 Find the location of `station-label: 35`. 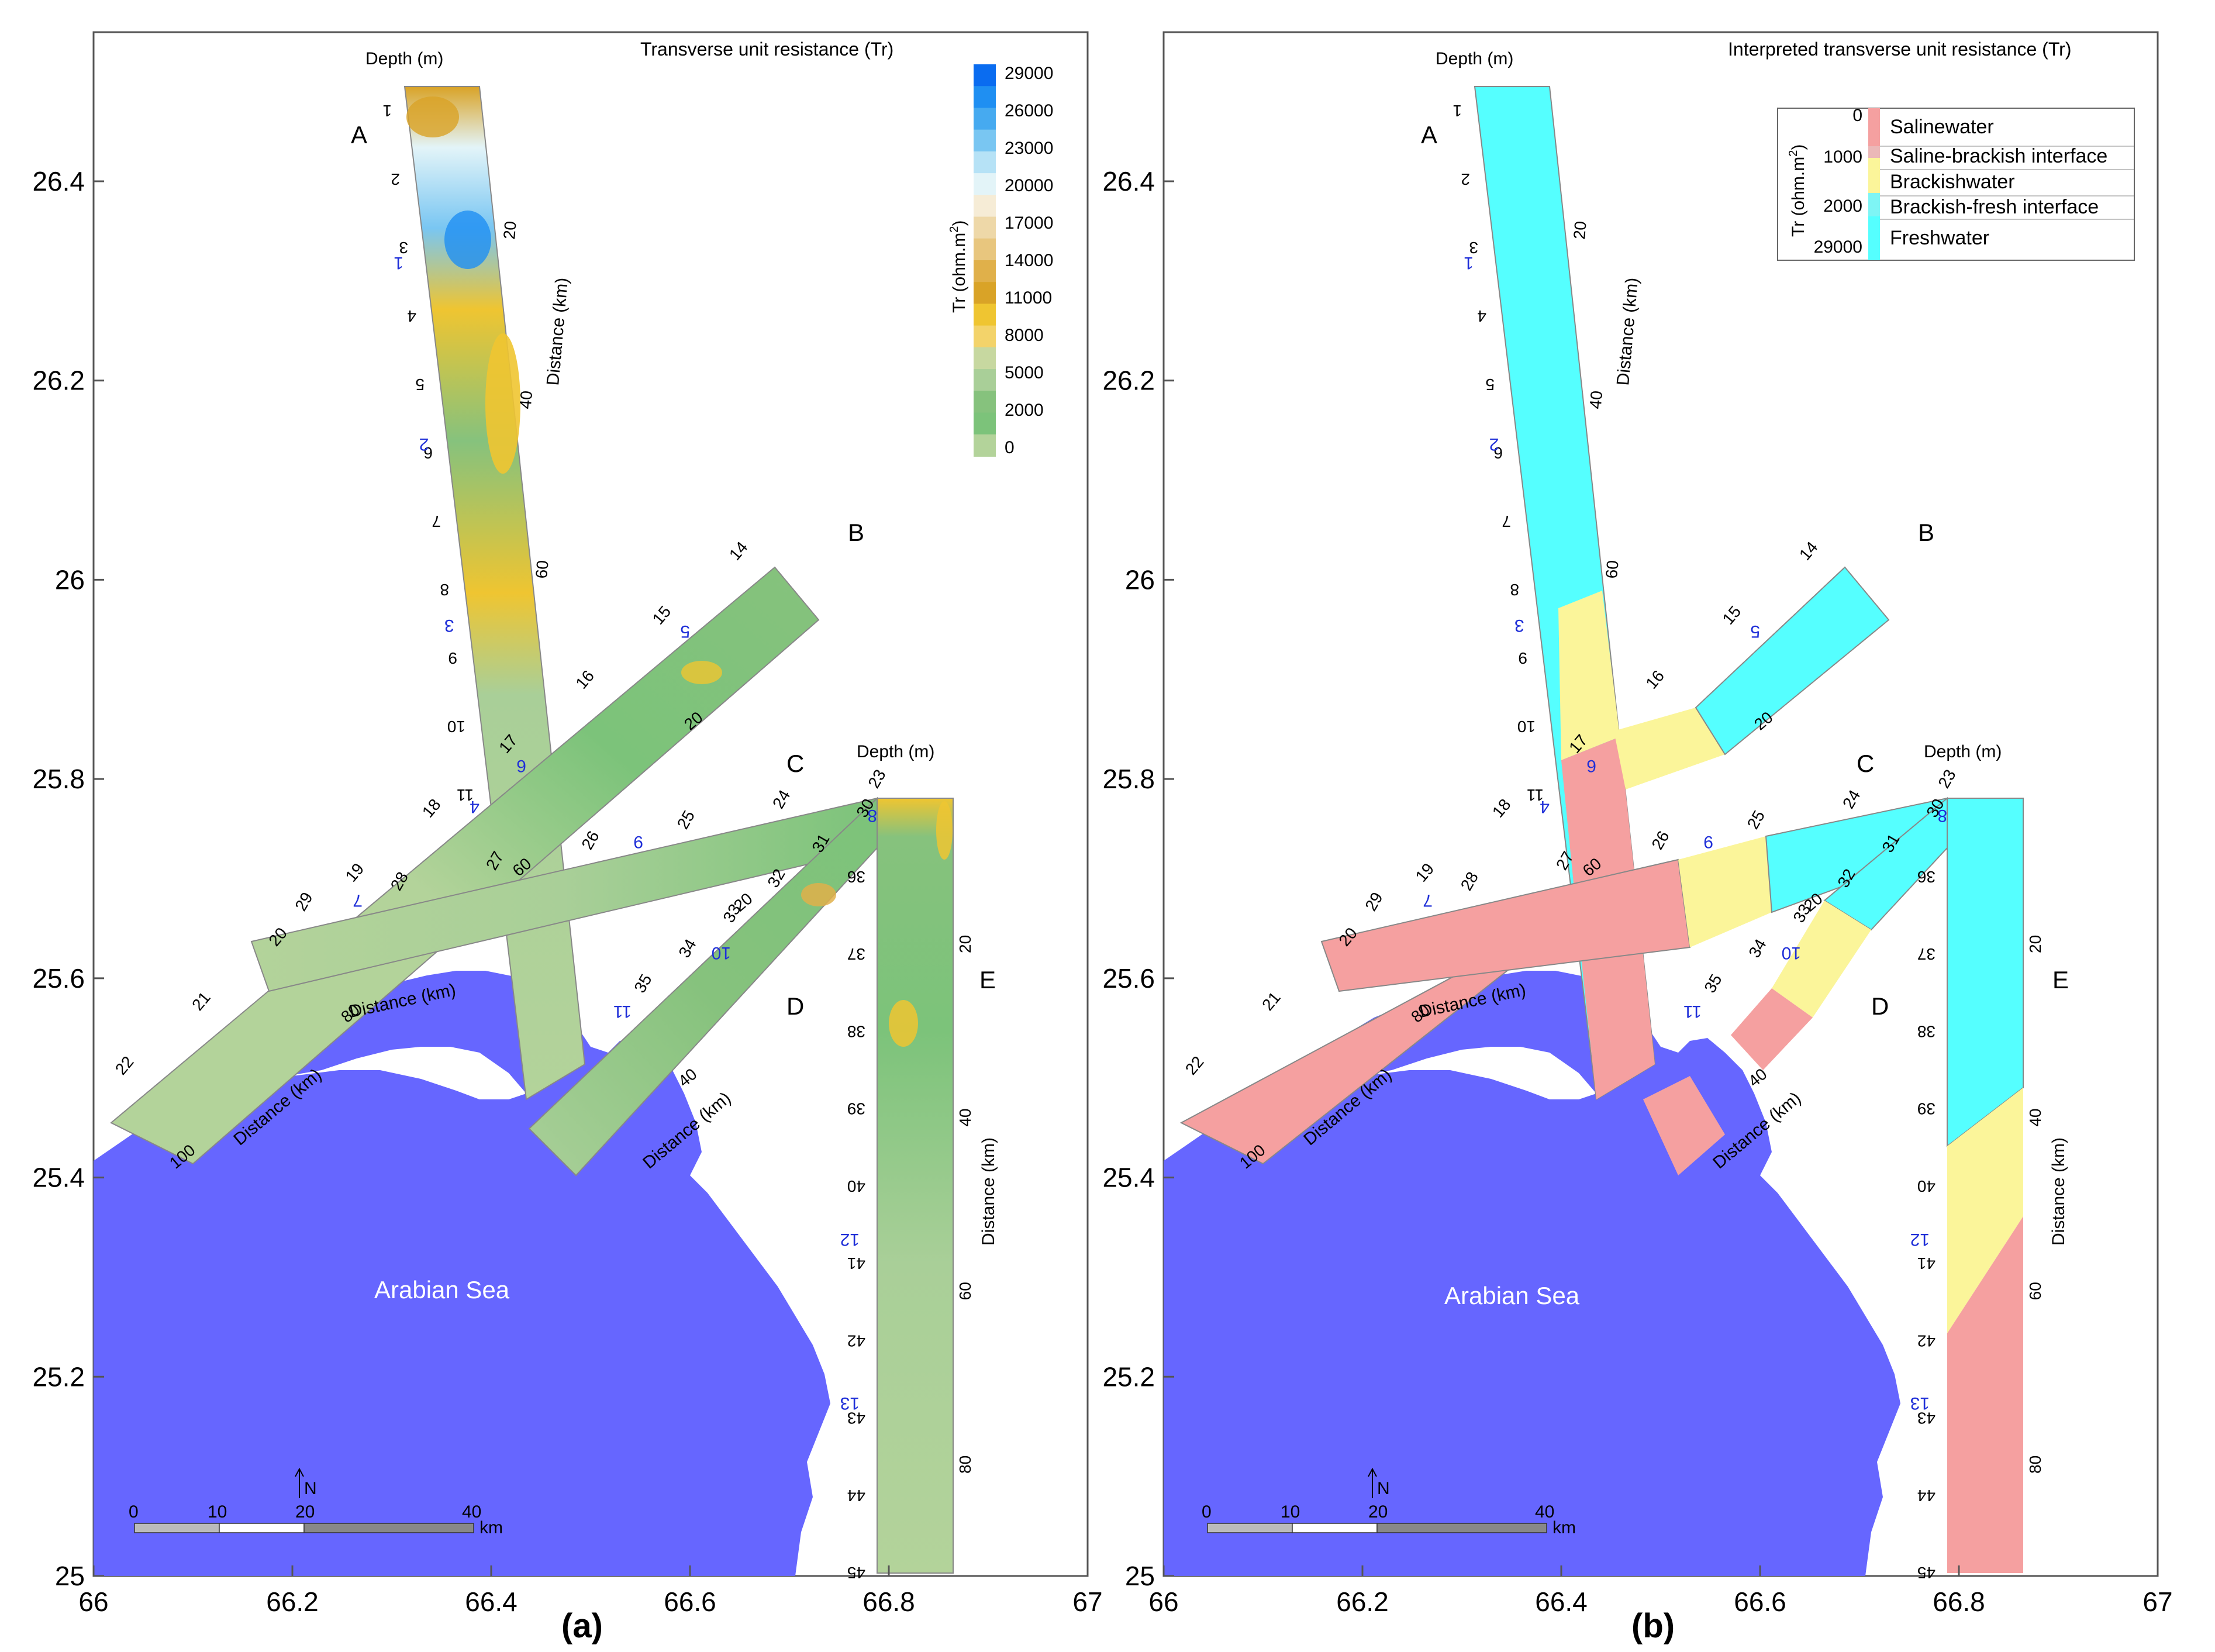

station-label: 35 is located at coordinates (1712, 983).